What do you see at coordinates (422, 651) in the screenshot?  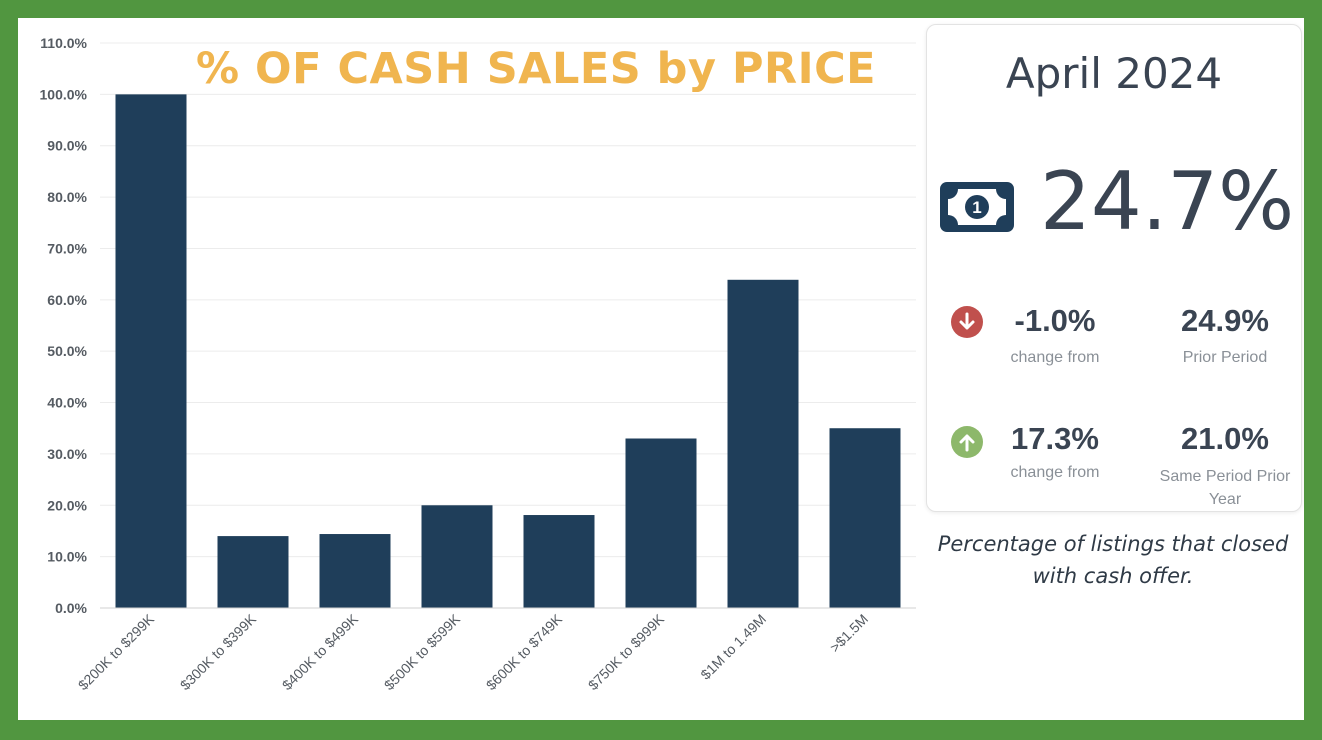 I see `x-tick-label: $500K to $599K` at bounding box center [422, 651].